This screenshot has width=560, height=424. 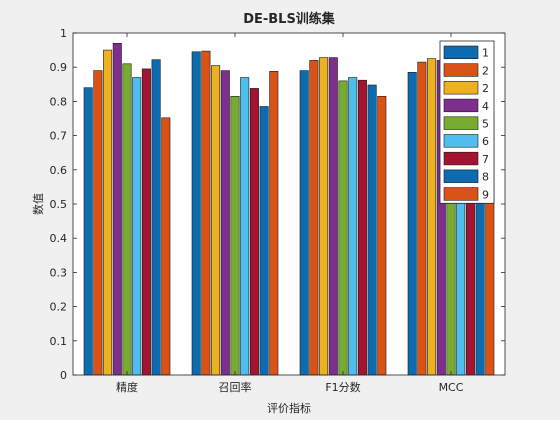 I want to click on bar-series-9-精度, so click(x=166, y=246).